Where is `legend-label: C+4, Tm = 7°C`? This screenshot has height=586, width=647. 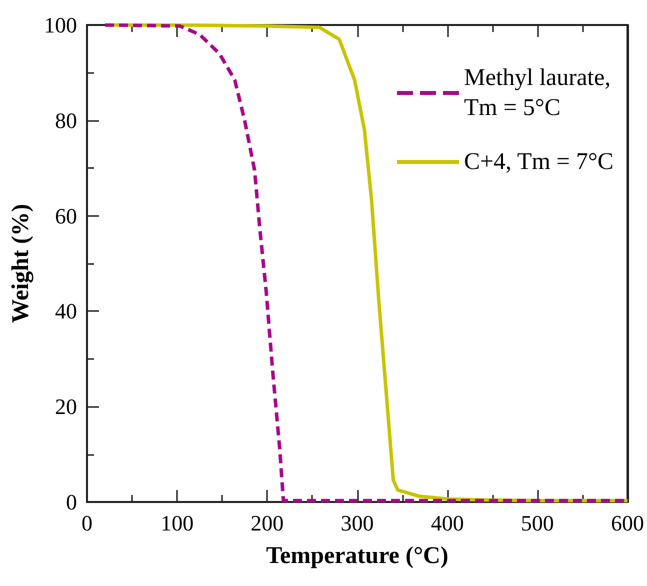
legend-label: C+4, Tm = 7°C is located at coordinates (539, 162).